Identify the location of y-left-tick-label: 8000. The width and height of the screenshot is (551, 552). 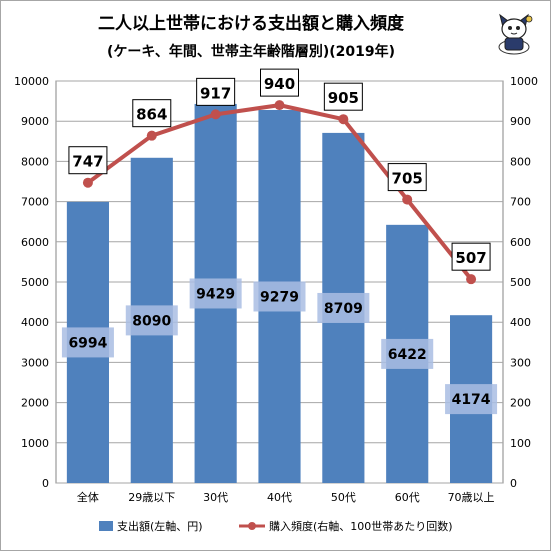
(35, 161).